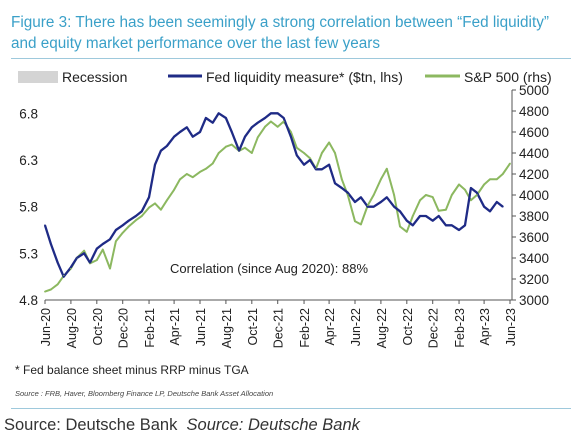 This screenshot has height=441, width=582. Describe the element at coordinates (38, 77) in the screenshot. I see `legend-swatch-recession` at that location.